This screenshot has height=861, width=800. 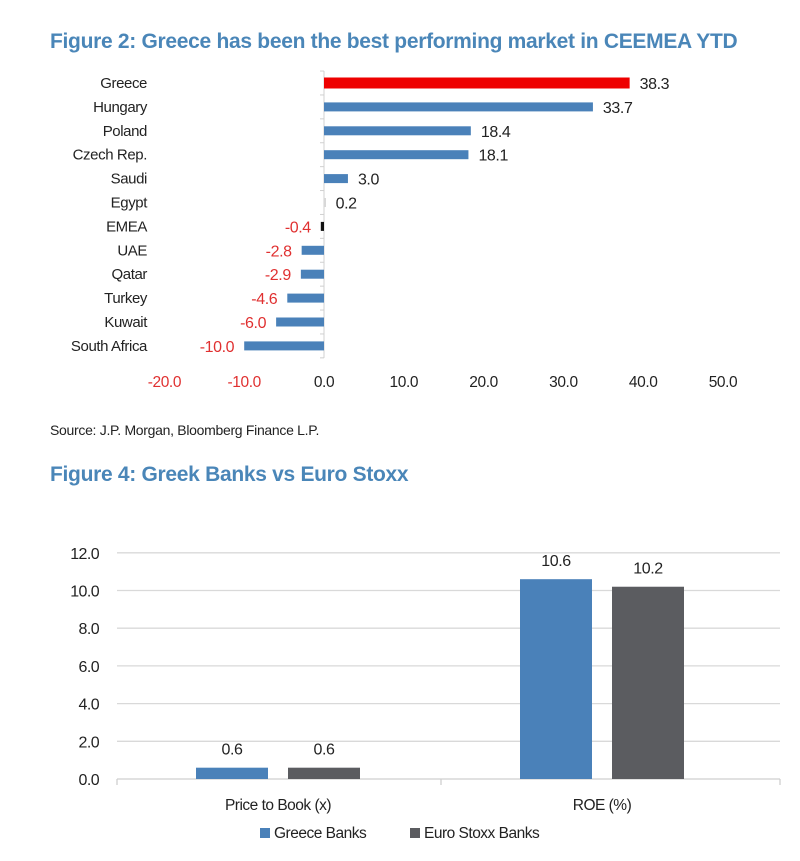 What do you see at coordinates (493, 156) in the screenshot?
I see `value-label-czech-rep: 18.1` at bounding box center [493, 156].